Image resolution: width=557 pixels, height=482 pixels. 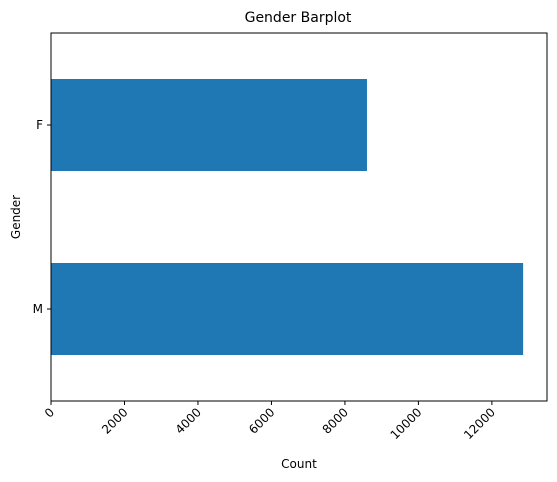 What do you see at coordinates (16, 217) in the screenshot?
I see `y-axis-label: Gender` at bounding box center [16, 217].